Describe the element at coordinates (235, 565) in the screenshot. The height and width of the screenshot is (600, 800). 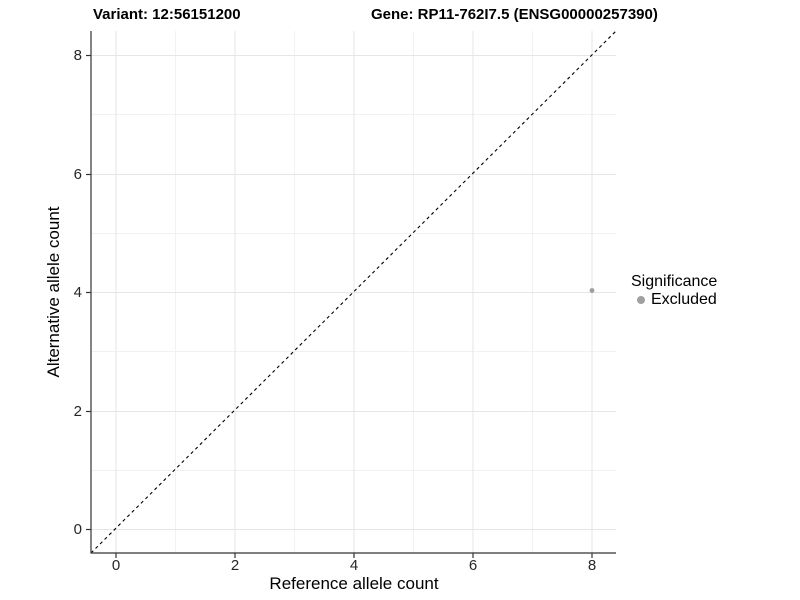
I see `x-tick-label-2: 2` at that location.